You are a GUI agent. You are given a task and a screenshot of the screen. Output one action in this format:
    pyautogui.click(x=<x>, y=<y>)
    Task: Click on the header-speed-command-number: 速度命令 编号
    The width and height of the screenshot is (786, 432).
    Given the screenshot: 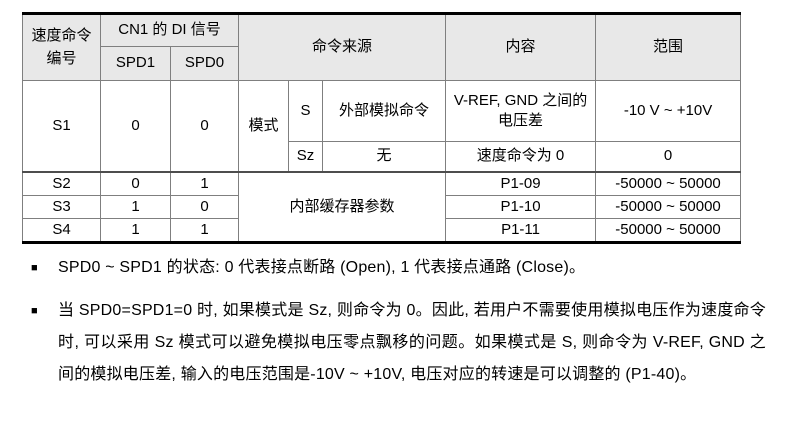 What is the action you would take?
    pyautogui.click(x=61, y=47)
    